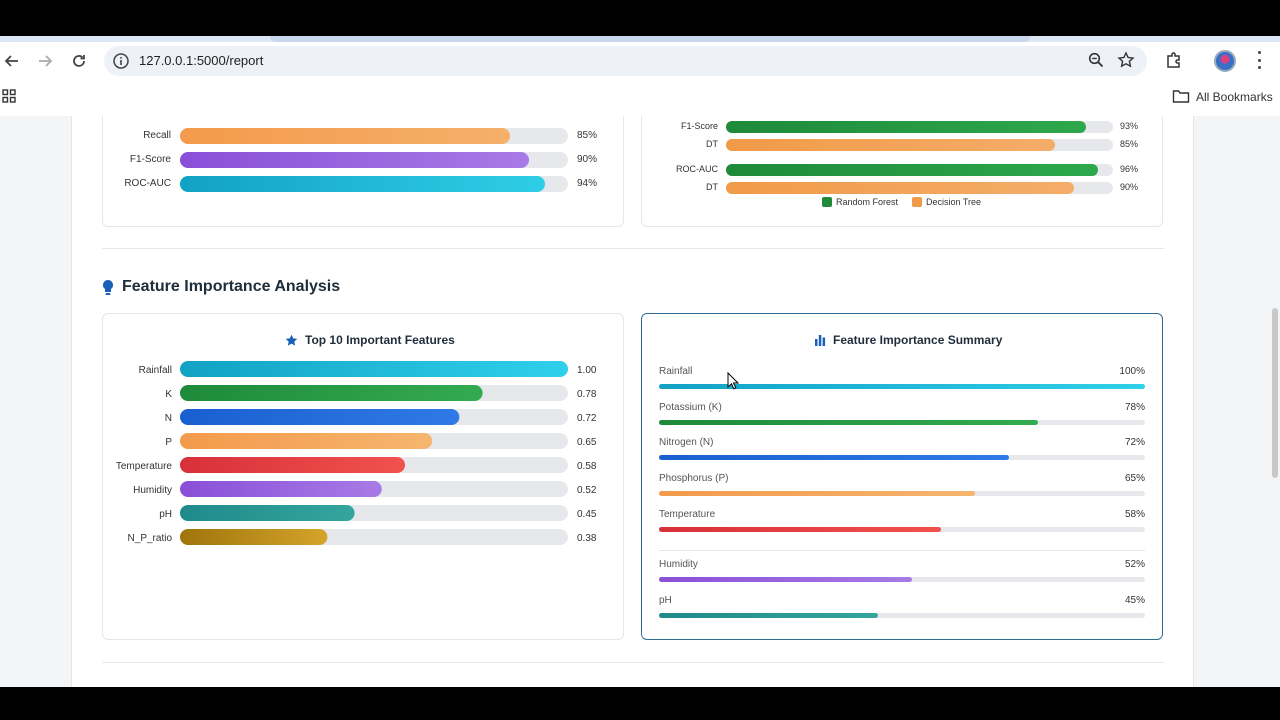 This screenshot has width=1280, height=720. I want to click on lightbulb-icon, so click(108, 290).